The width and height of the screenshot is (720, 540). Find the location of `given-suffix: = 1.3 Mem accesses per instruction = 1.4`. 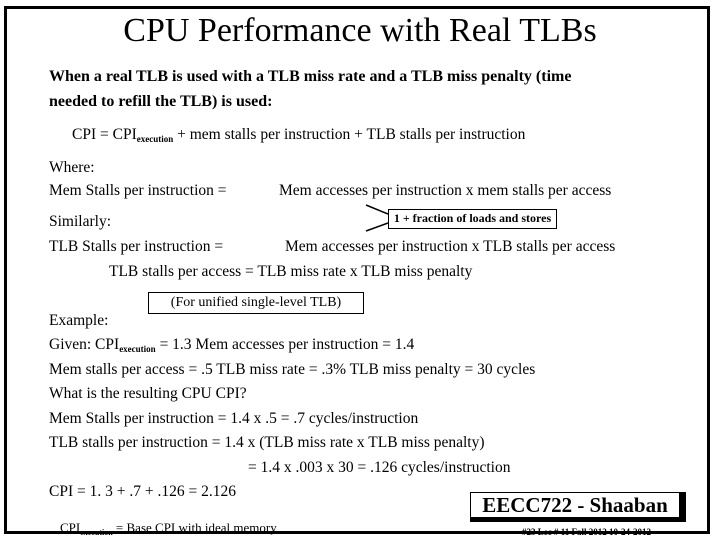

given-suffix: = 1.3 Mem accesses per instruction = 1.4 is located at coordinates (285, 344).